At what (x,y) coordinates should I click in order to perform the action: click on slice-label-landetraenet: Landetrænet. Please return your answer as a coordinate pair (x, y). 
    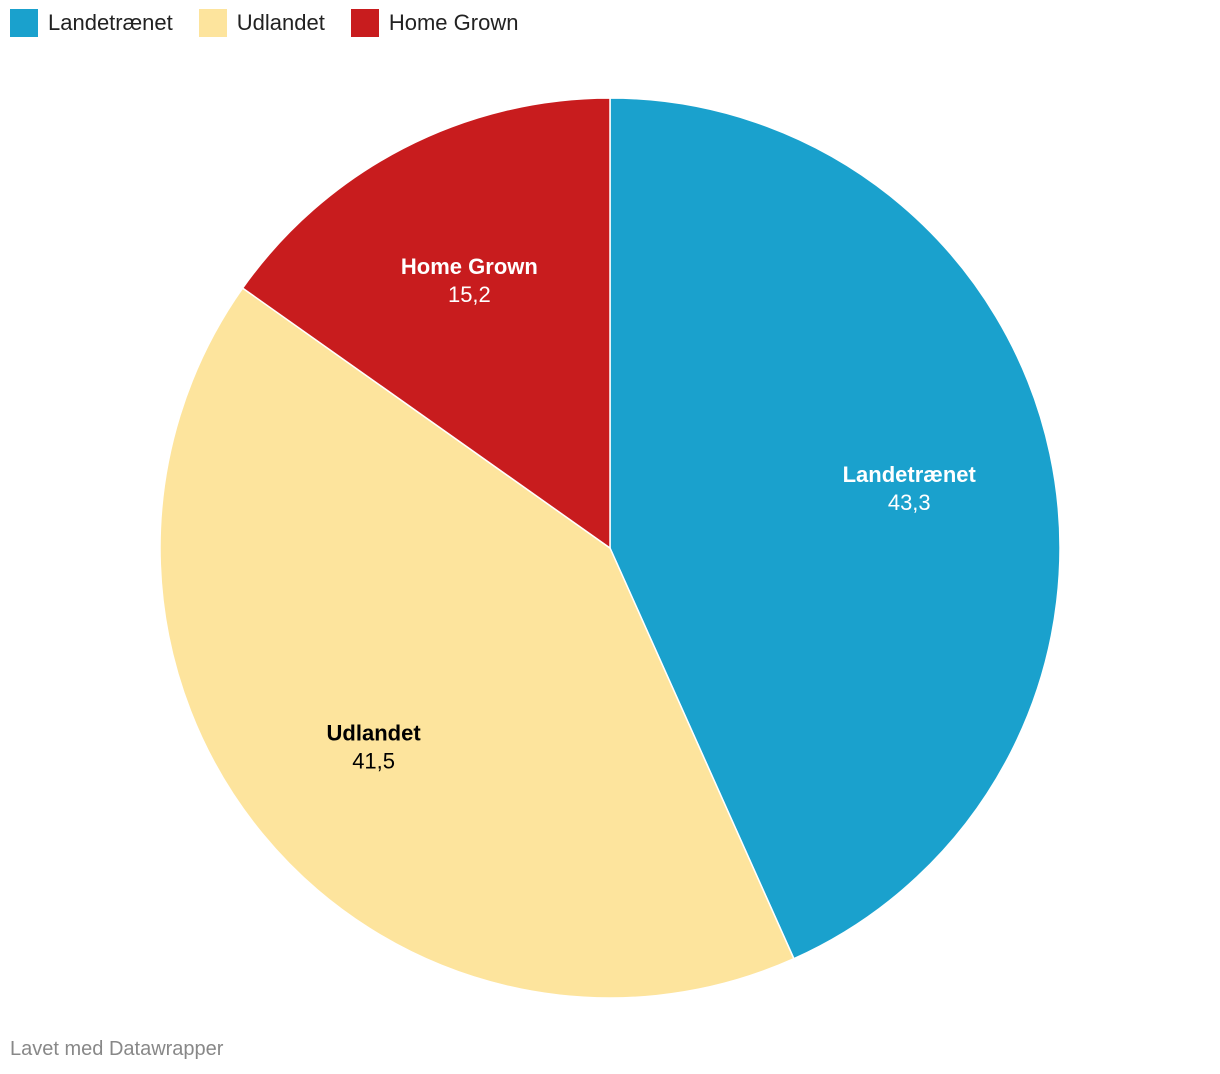
    Looking at the image, I should click on (910, 474).